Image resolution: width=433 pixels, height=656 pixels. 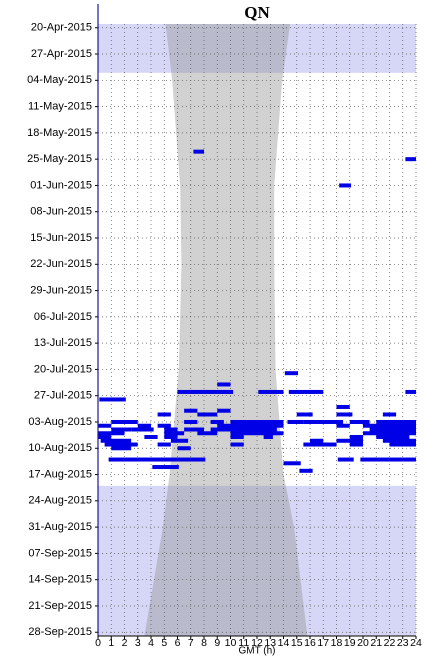 I want to click on y-tick-label: 04-May-2015, so click(x=59, y=80).